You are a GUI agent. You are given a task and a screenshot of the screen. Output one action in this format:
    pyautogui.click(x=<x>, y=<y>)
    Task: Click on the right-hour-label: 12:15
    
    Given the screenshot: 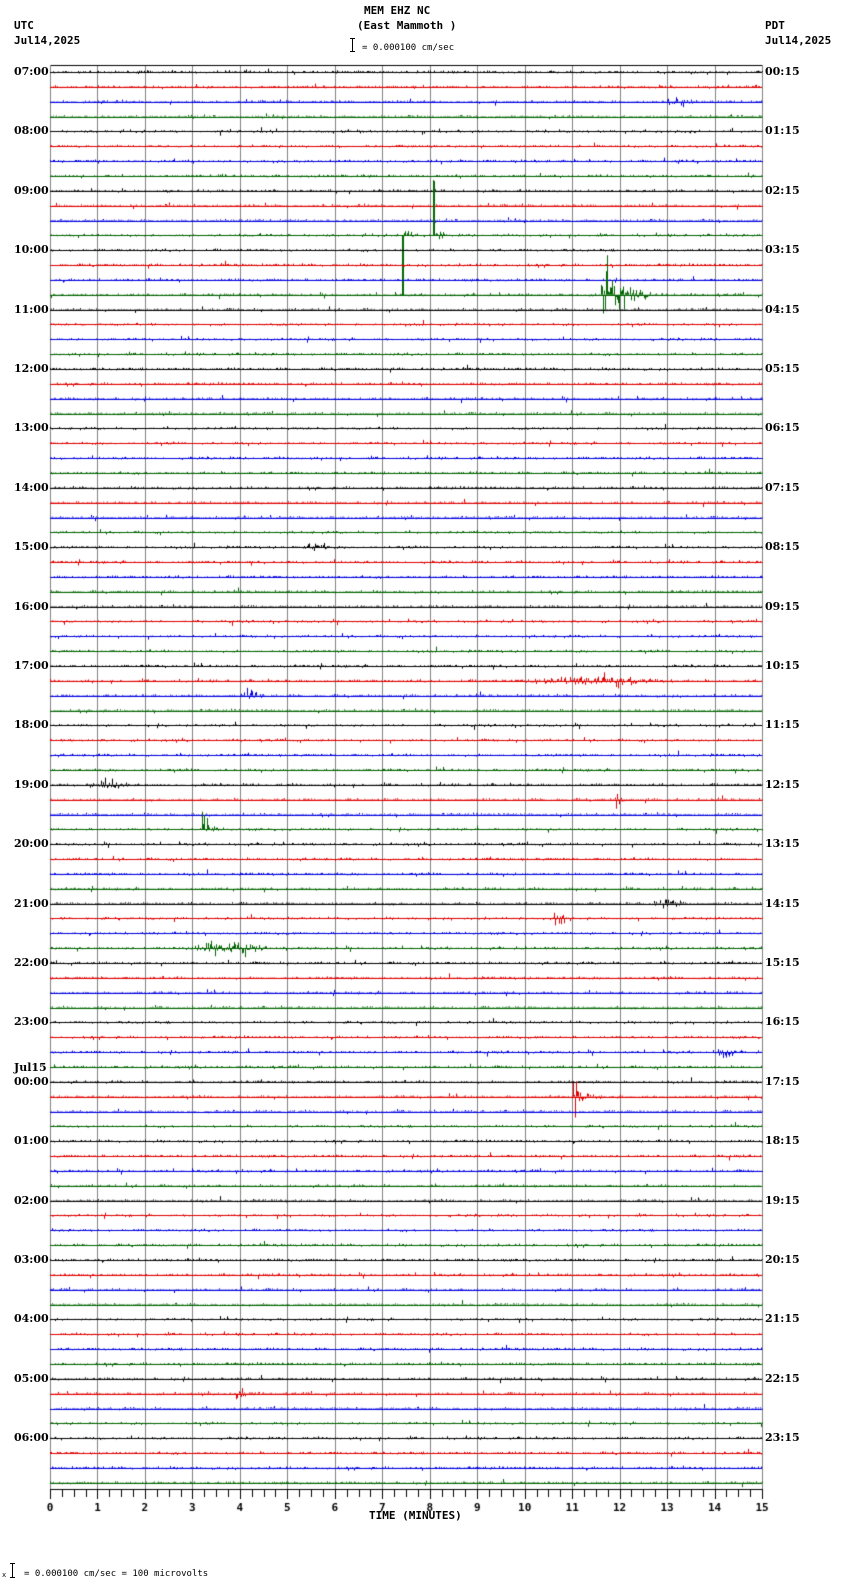 What is the action you would take?
    pyautogui.click(x=782, y=784)
    